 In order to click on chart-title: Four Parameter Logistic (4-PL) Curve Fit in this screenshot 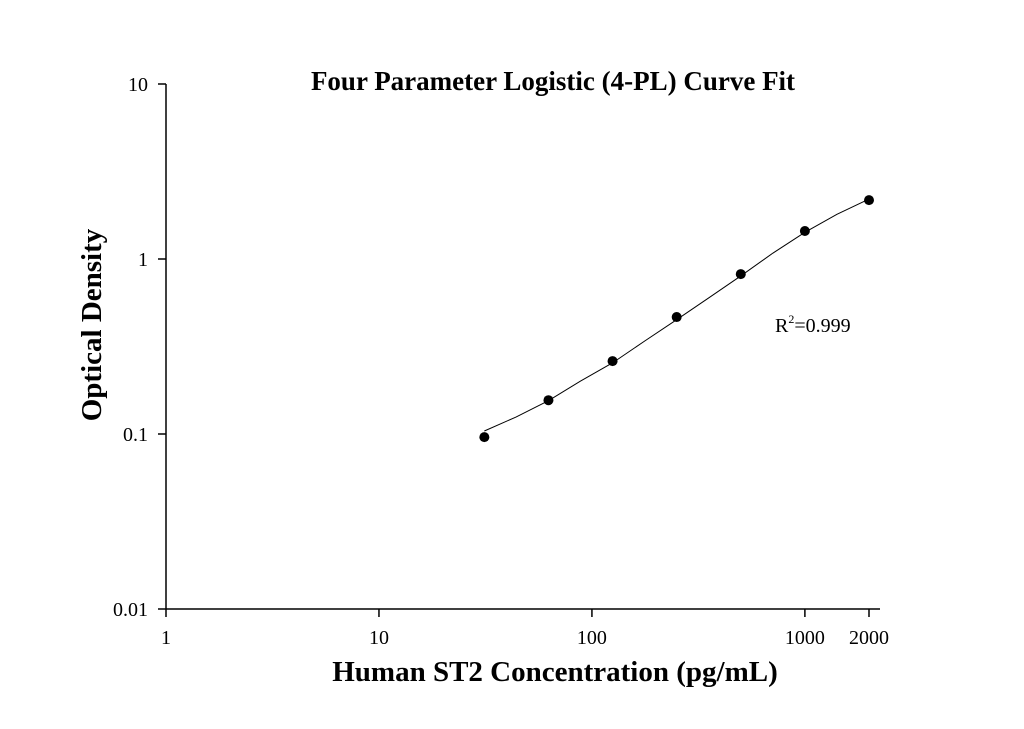, I will do `click(553, 81)`.